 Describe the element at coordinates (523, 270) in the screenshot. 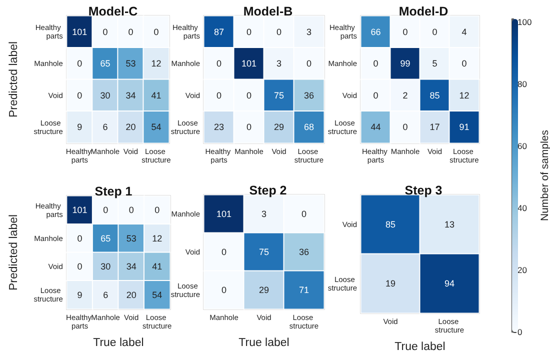

I see `color-bar-label: 20` at that location.